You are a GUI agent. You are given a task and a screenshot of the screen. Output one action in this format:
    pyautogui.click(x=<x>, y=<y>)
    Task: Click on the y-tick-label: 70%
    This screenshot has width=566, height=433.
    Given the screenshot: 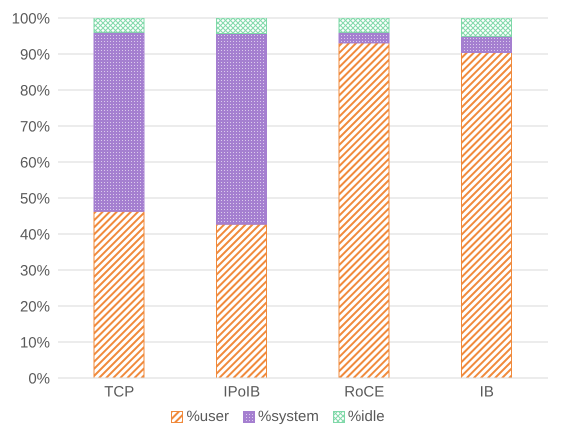 What is the action you would take?
    pyautogui.click(x=35, y=127)
    